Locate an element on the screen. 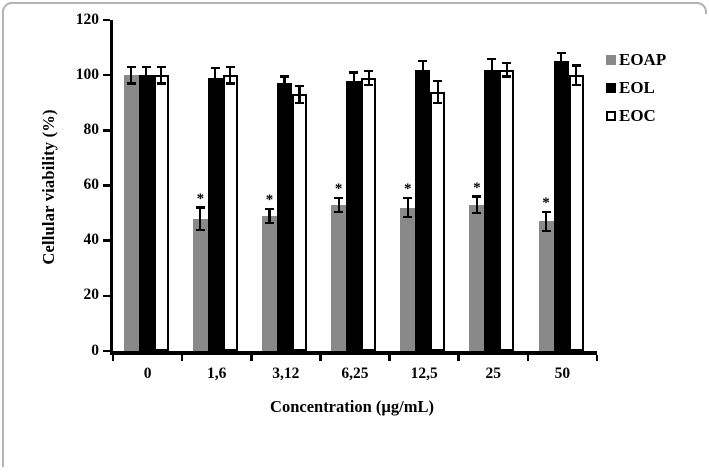  legend-swatch-eoap is located at coordinates (611, 60).